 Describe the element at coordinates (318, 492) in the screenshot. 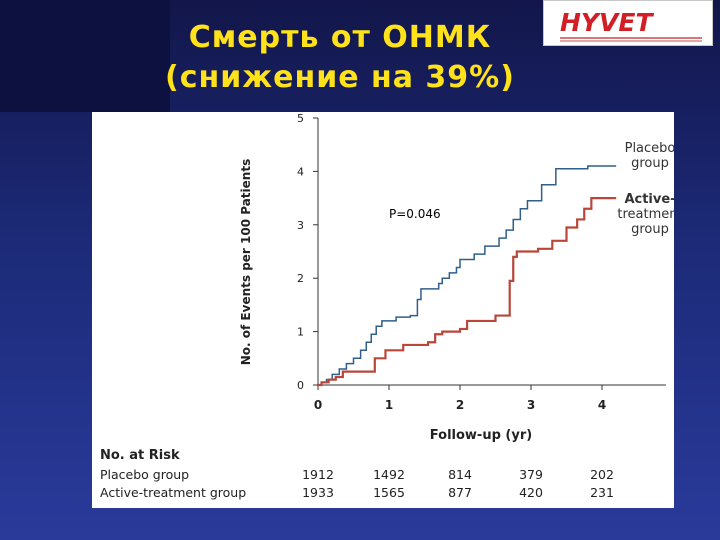

I see `risk-cell: 1933` at that location.